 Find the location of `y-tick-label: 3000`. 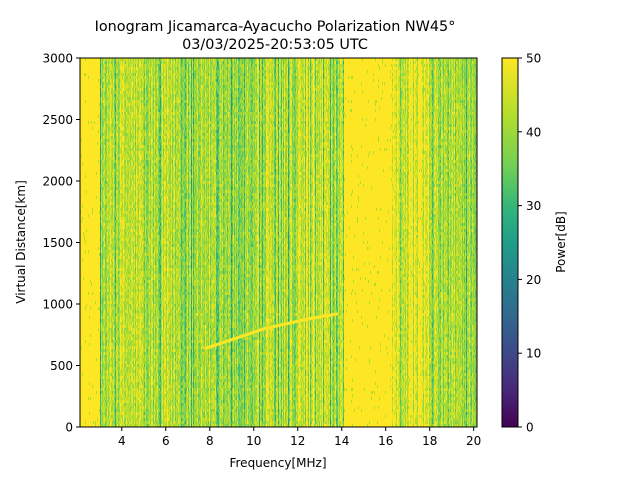

y-tick-label: 3000 is located at coordinates (57, 59).